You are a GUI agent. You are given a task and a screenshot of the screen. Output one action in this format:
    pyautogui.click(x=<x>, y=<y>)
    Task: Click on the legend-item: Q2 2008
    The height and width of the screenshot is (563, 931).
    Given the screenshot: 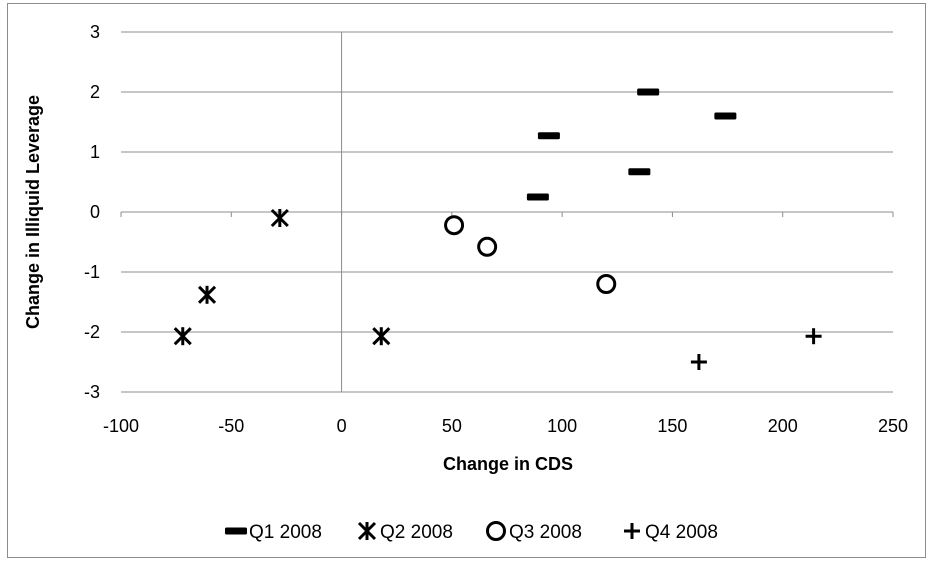 What is the action you would take?
    pyautogui.click(x=405, y=532)
    